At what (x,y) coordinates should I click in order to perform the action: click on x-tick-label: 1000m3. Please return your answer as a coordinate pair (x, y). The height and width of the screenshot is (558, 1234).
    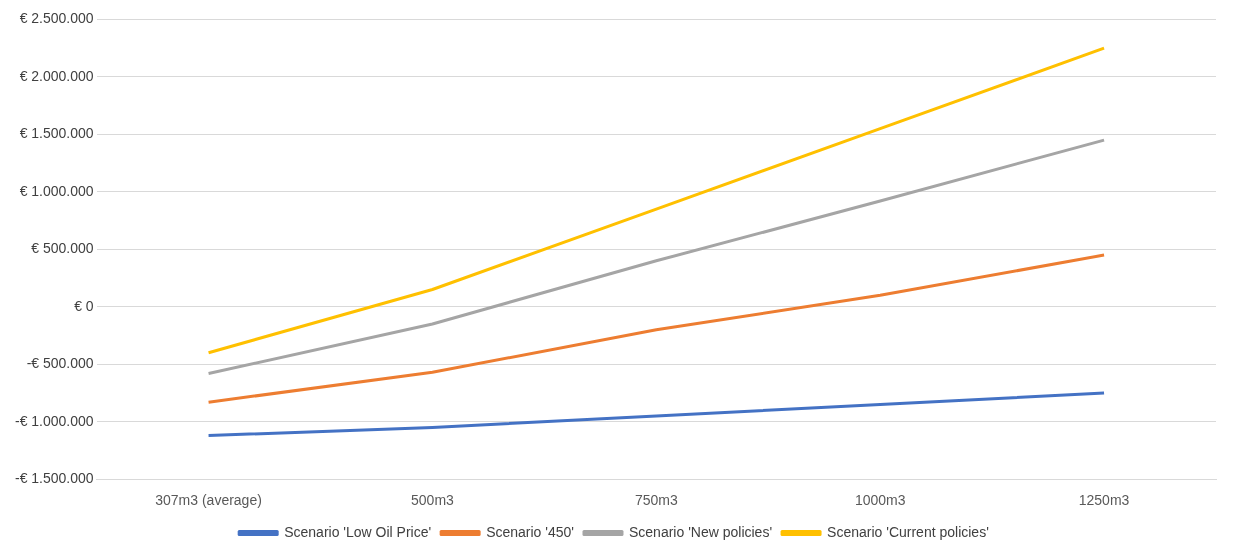
    Looking at the image, I should click on (880, 500).